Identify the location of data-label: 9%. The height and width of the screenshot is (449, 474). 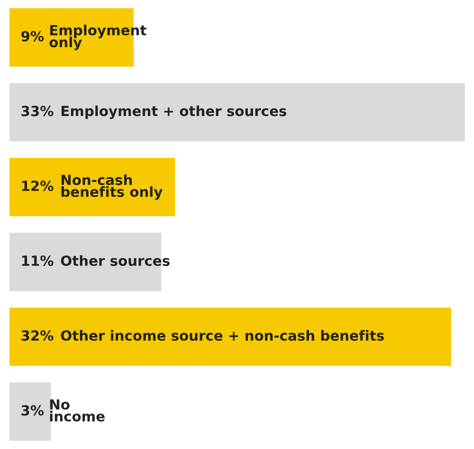
(32, 36).